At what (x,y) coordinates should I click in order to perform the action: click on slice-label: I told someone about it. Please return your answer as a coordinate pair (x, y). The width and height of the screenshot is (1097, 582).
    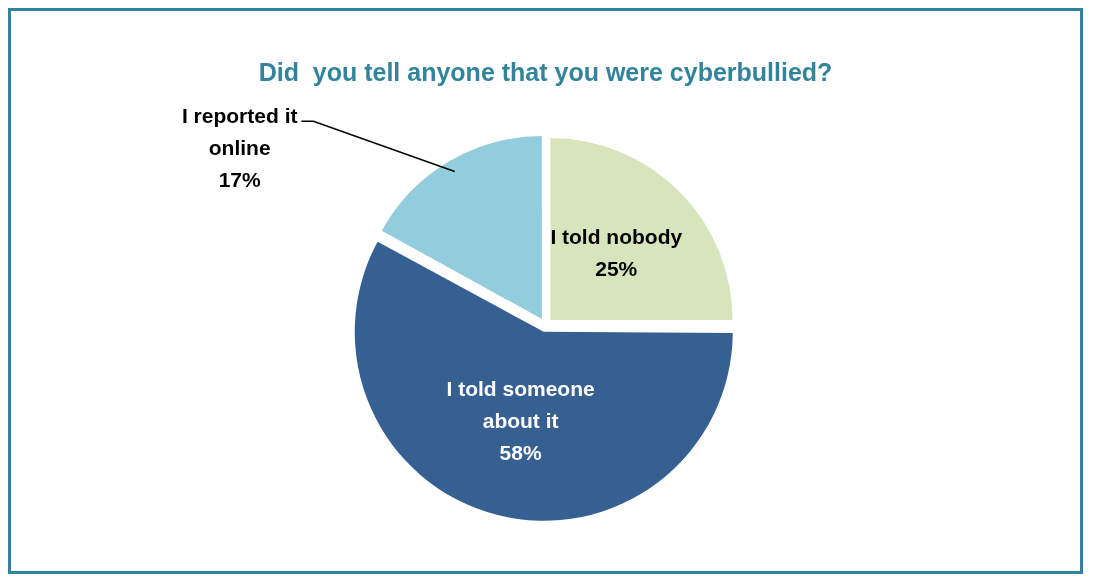
    Looking at the image, I should click on (520, 404).